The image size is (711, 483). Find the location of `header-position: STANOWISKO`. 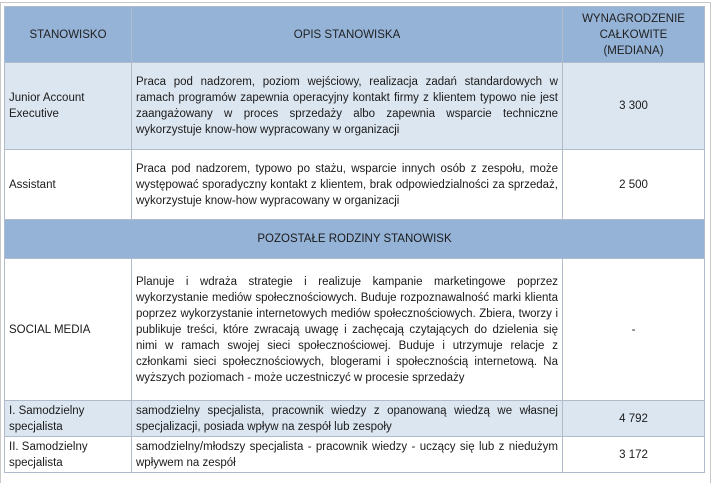

header-position: STANOWISKO is located at coordinates (68, 34).